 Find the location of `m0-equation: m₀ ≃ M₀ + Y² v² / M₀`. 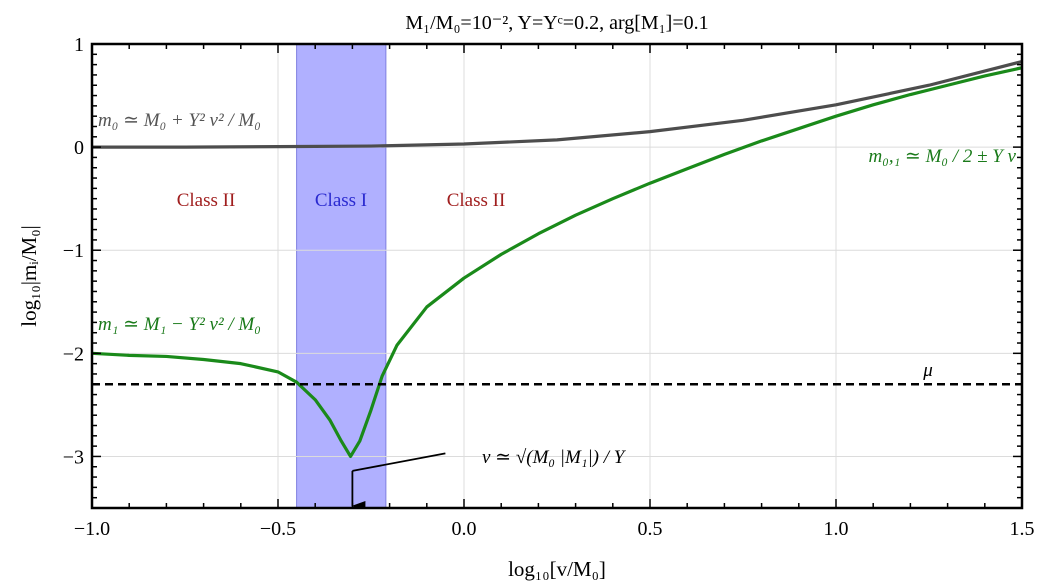

m0-equation: m₀ ≃ M₀ + Y² v² / M₀ is located at coordinates (179, 120).